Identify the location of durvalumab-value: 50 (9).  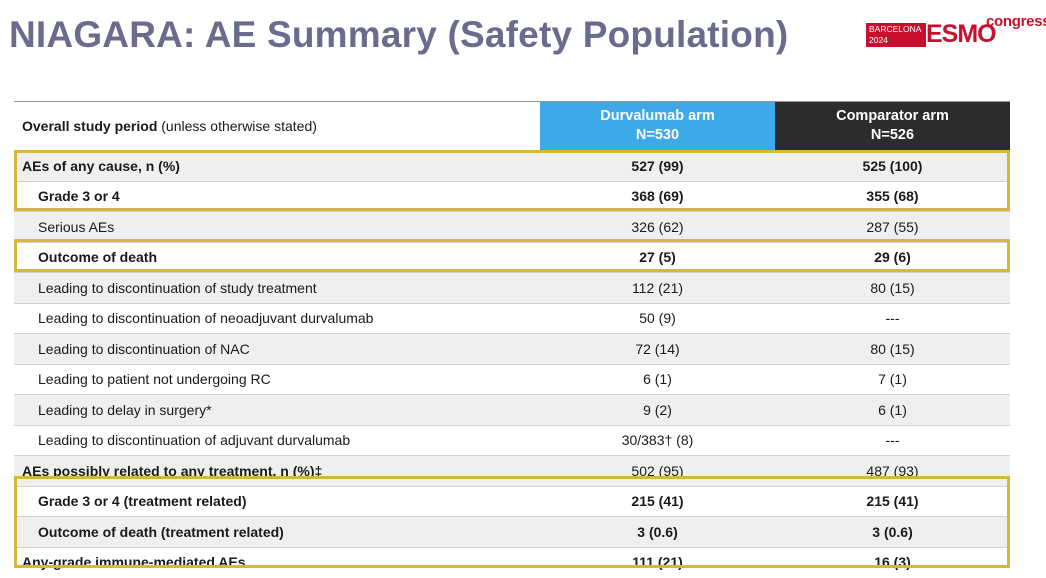
(657, 318).